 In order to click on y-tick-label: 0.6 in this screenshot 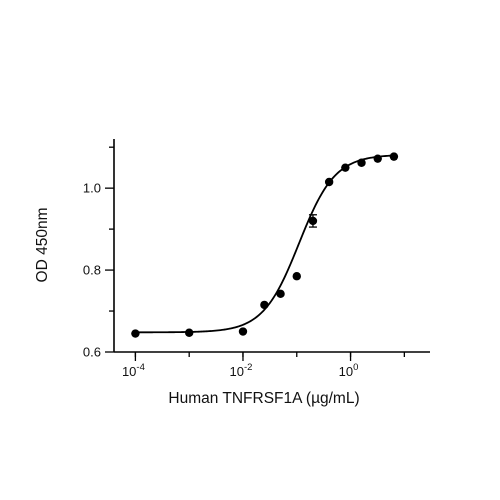, I will do `click(92, 352)`.